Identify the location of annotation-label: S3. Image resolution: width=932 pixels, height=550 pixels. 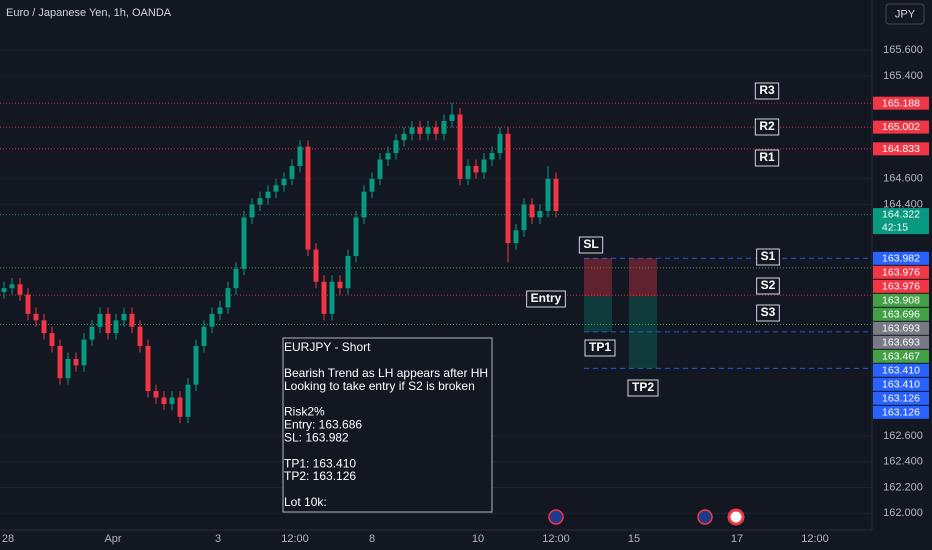
(768, 312).